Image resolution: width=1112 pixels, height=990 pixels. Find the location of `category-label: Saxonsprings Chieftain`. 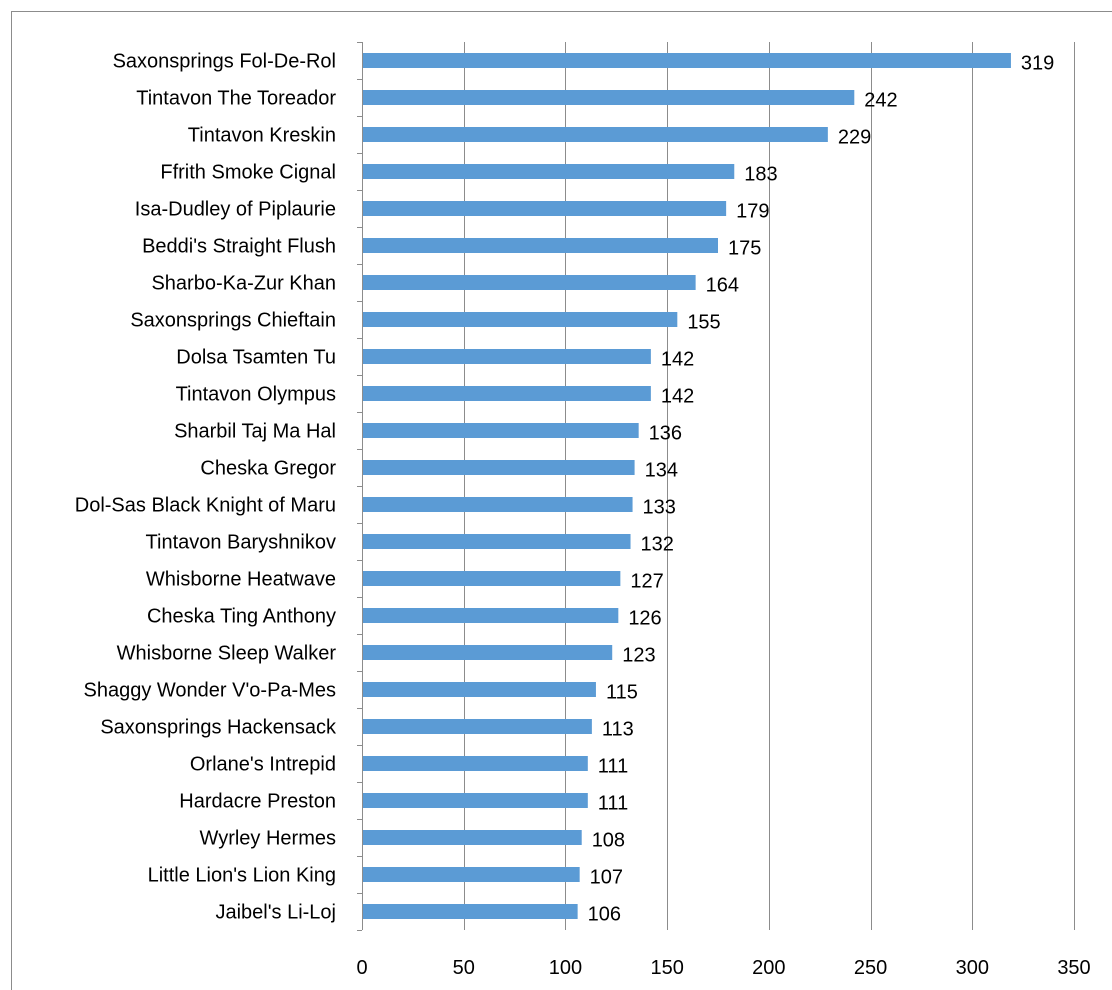

category-label: Saxonsprings Chieftain is located at coordinates (233, 321).